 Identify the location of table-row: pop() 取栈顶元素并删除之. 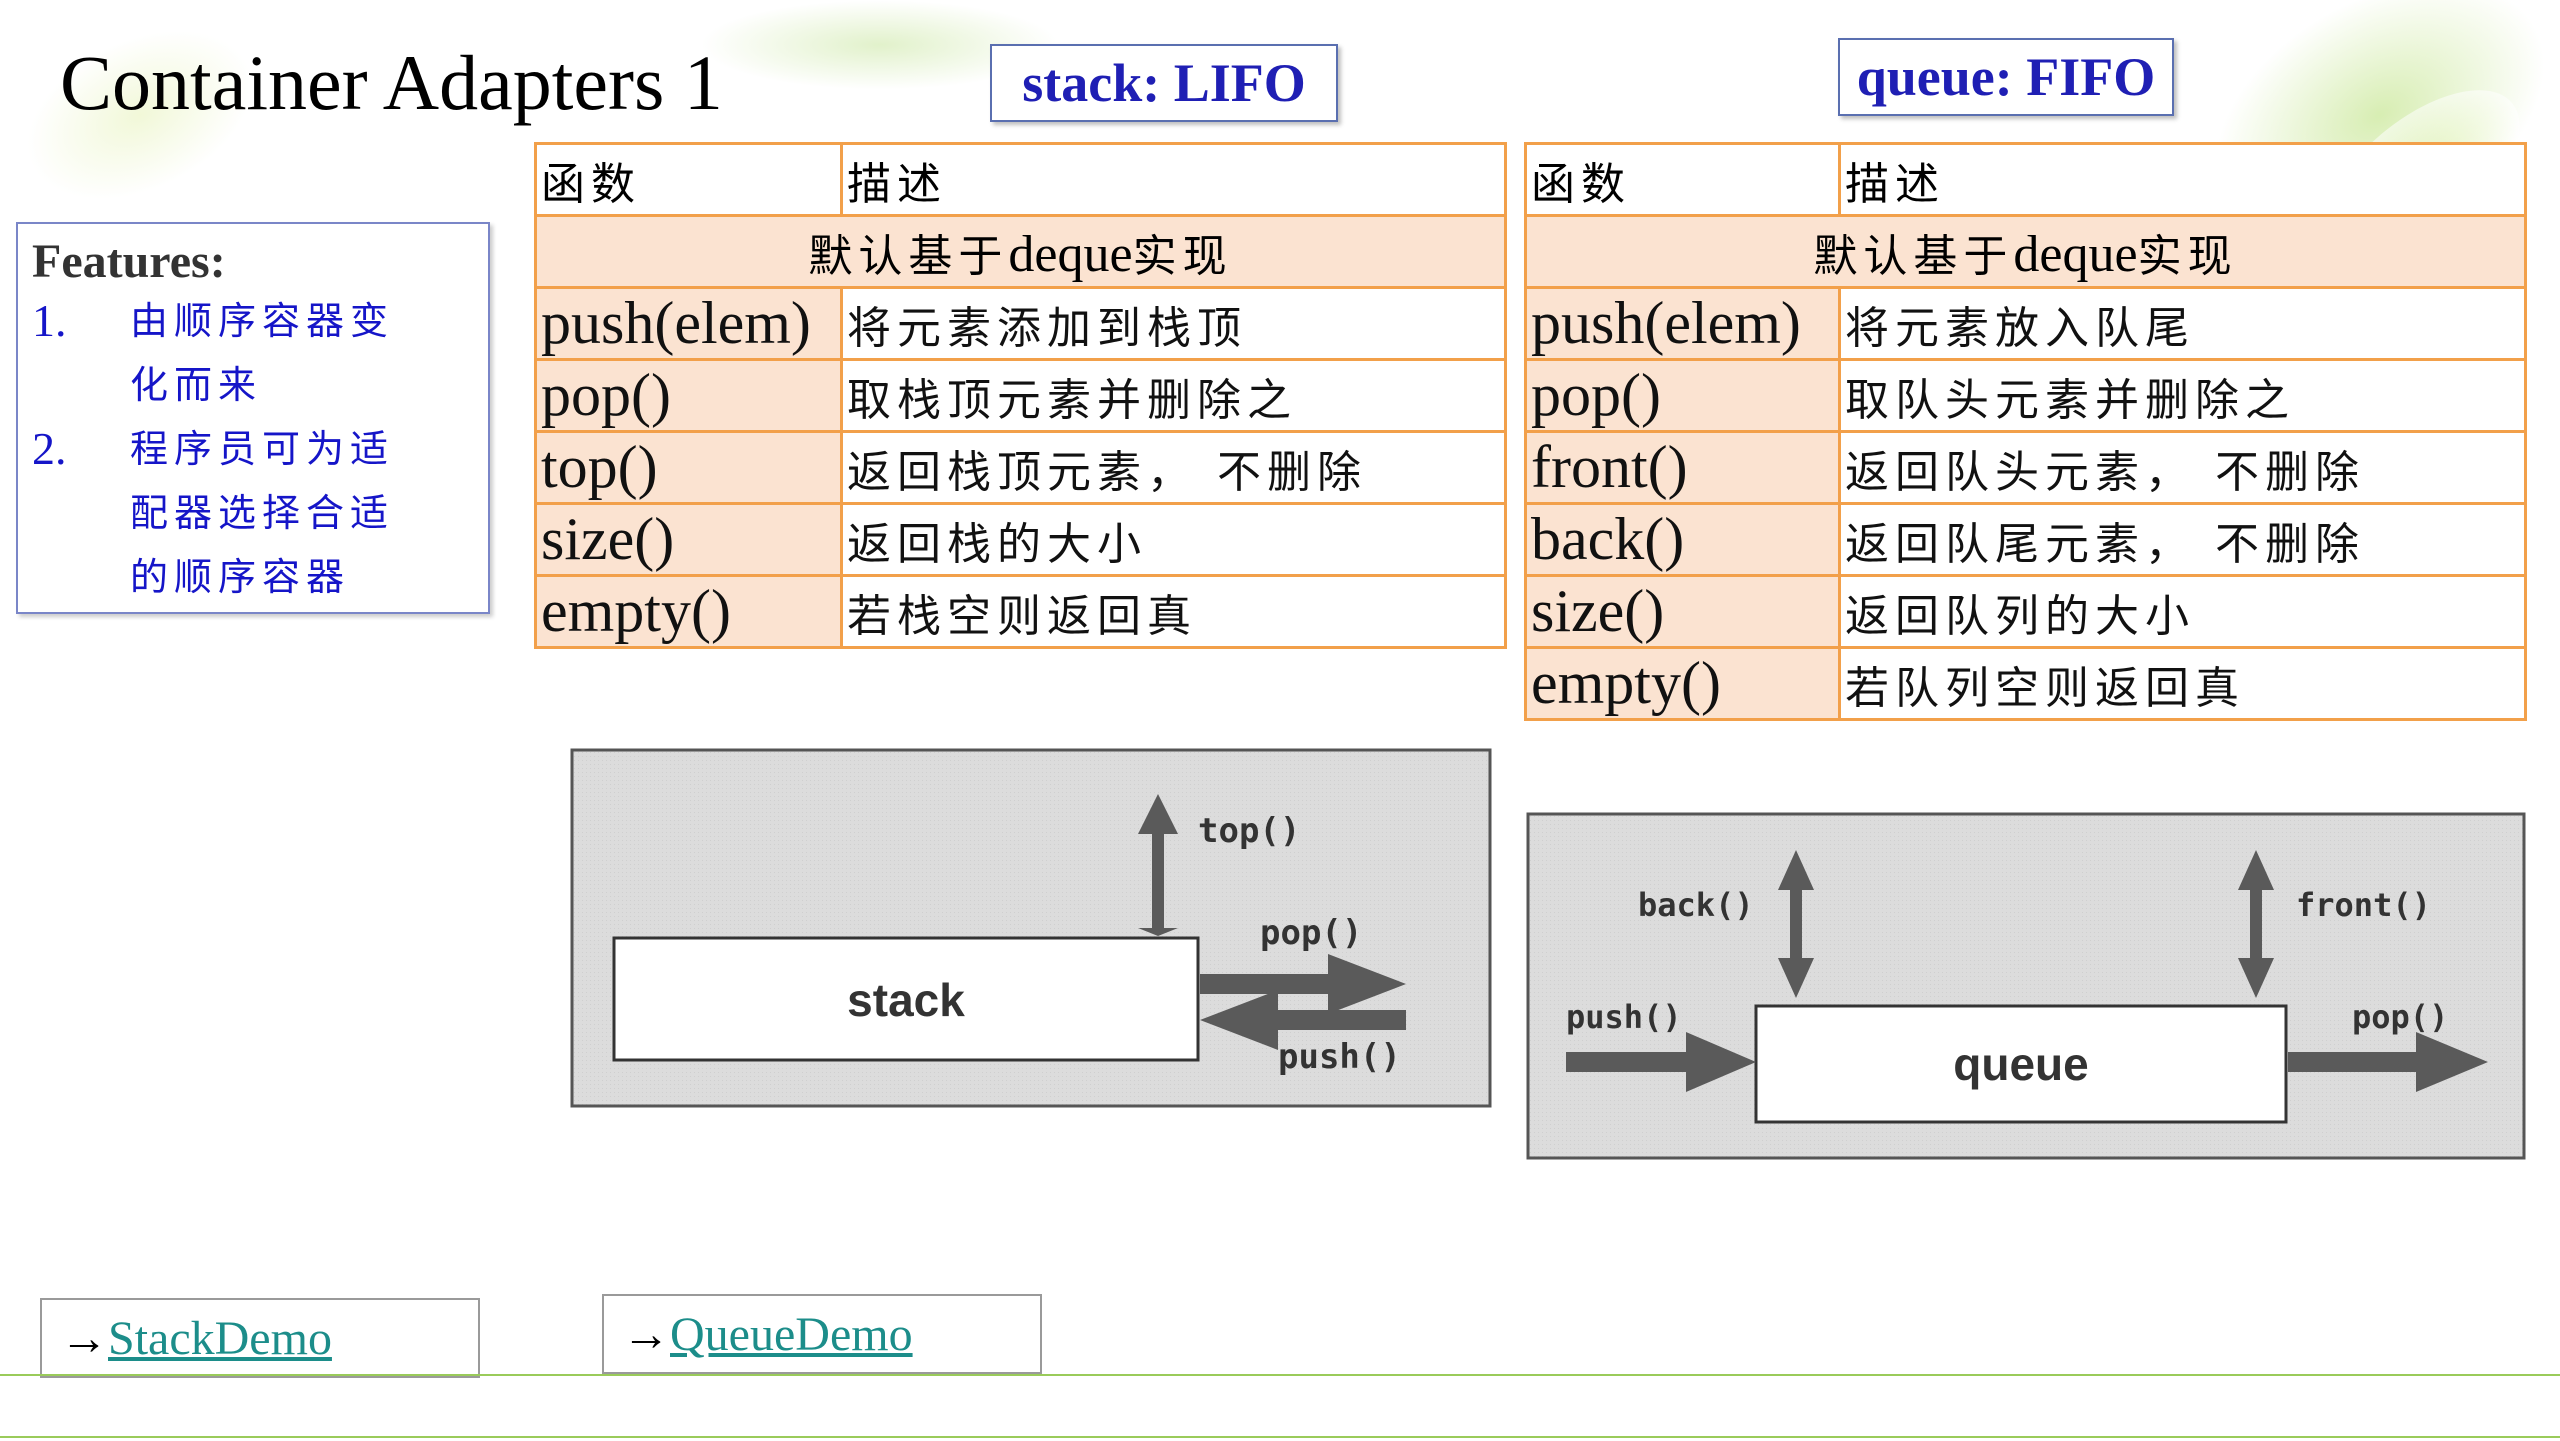
(1020, 395).